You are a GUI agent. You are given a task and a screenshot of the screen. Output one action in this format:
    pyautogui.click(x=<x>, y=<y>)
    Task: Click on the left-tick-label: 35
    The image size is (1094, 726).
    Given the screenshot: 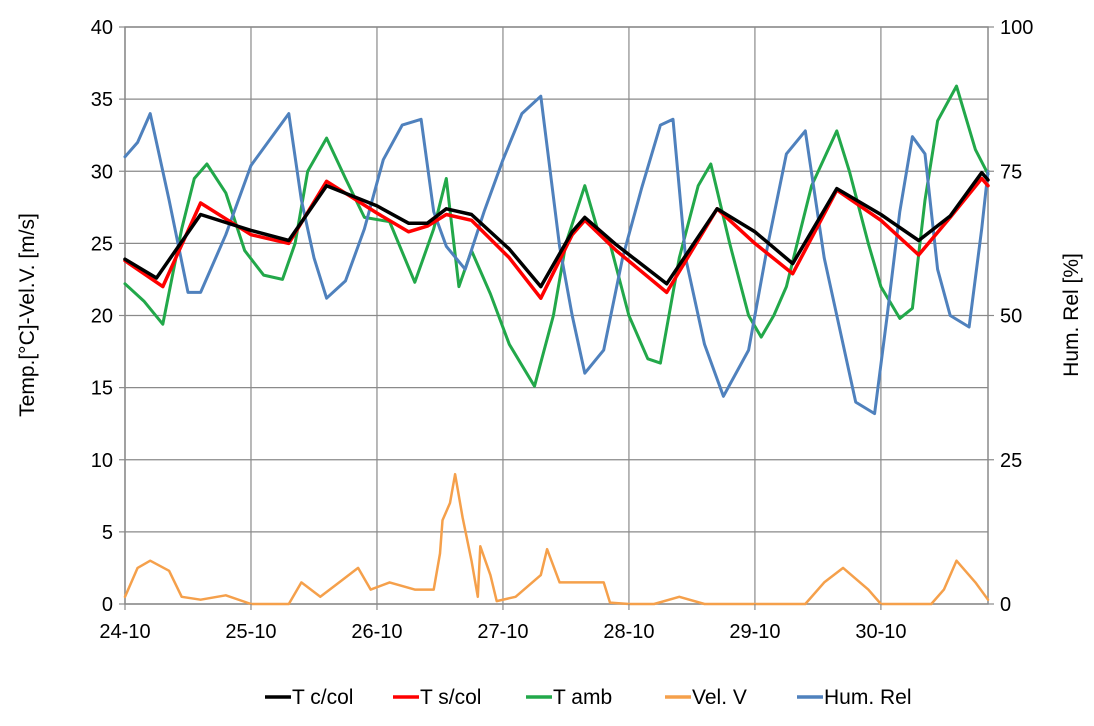 What is the action you would take?
    pyautogui.click(x=102, y=100)
    